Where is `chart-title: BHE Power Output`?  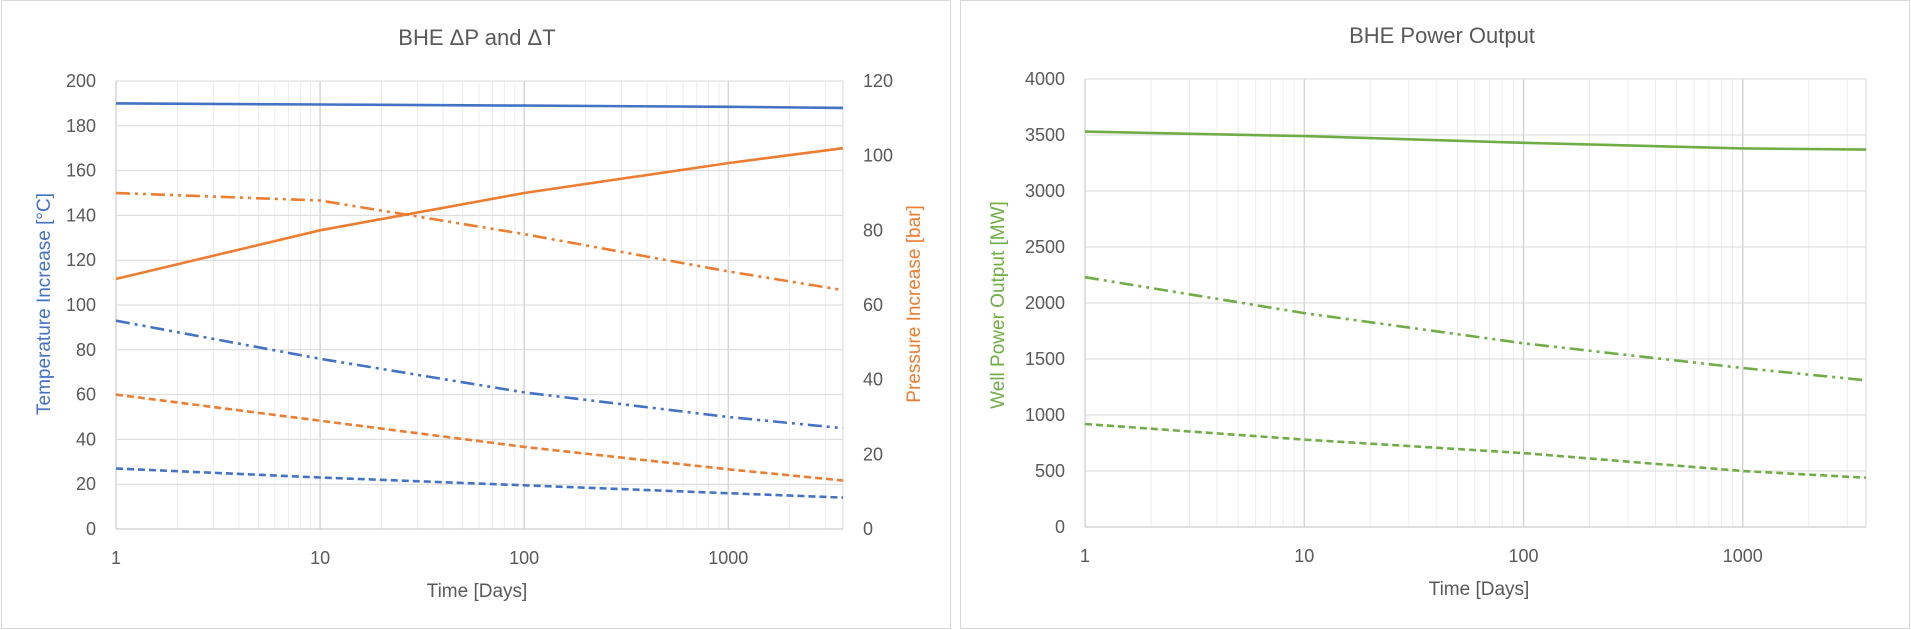 chart-title: BHE Power Output is located at coordinates (1442, 35).